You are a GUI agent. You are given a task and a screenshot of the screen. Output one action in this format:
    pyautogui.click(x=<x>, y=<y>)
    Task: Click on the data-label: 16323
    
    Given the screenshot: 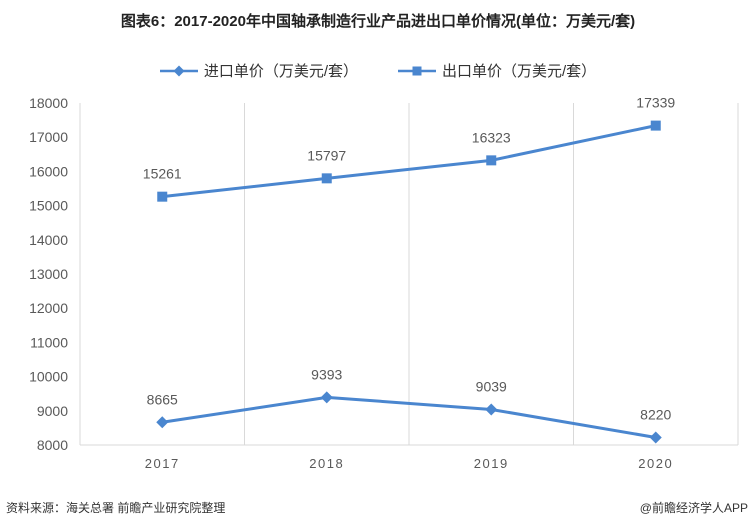 What is the action you would take?
    pyautogui.click(x=491, y=137)
    